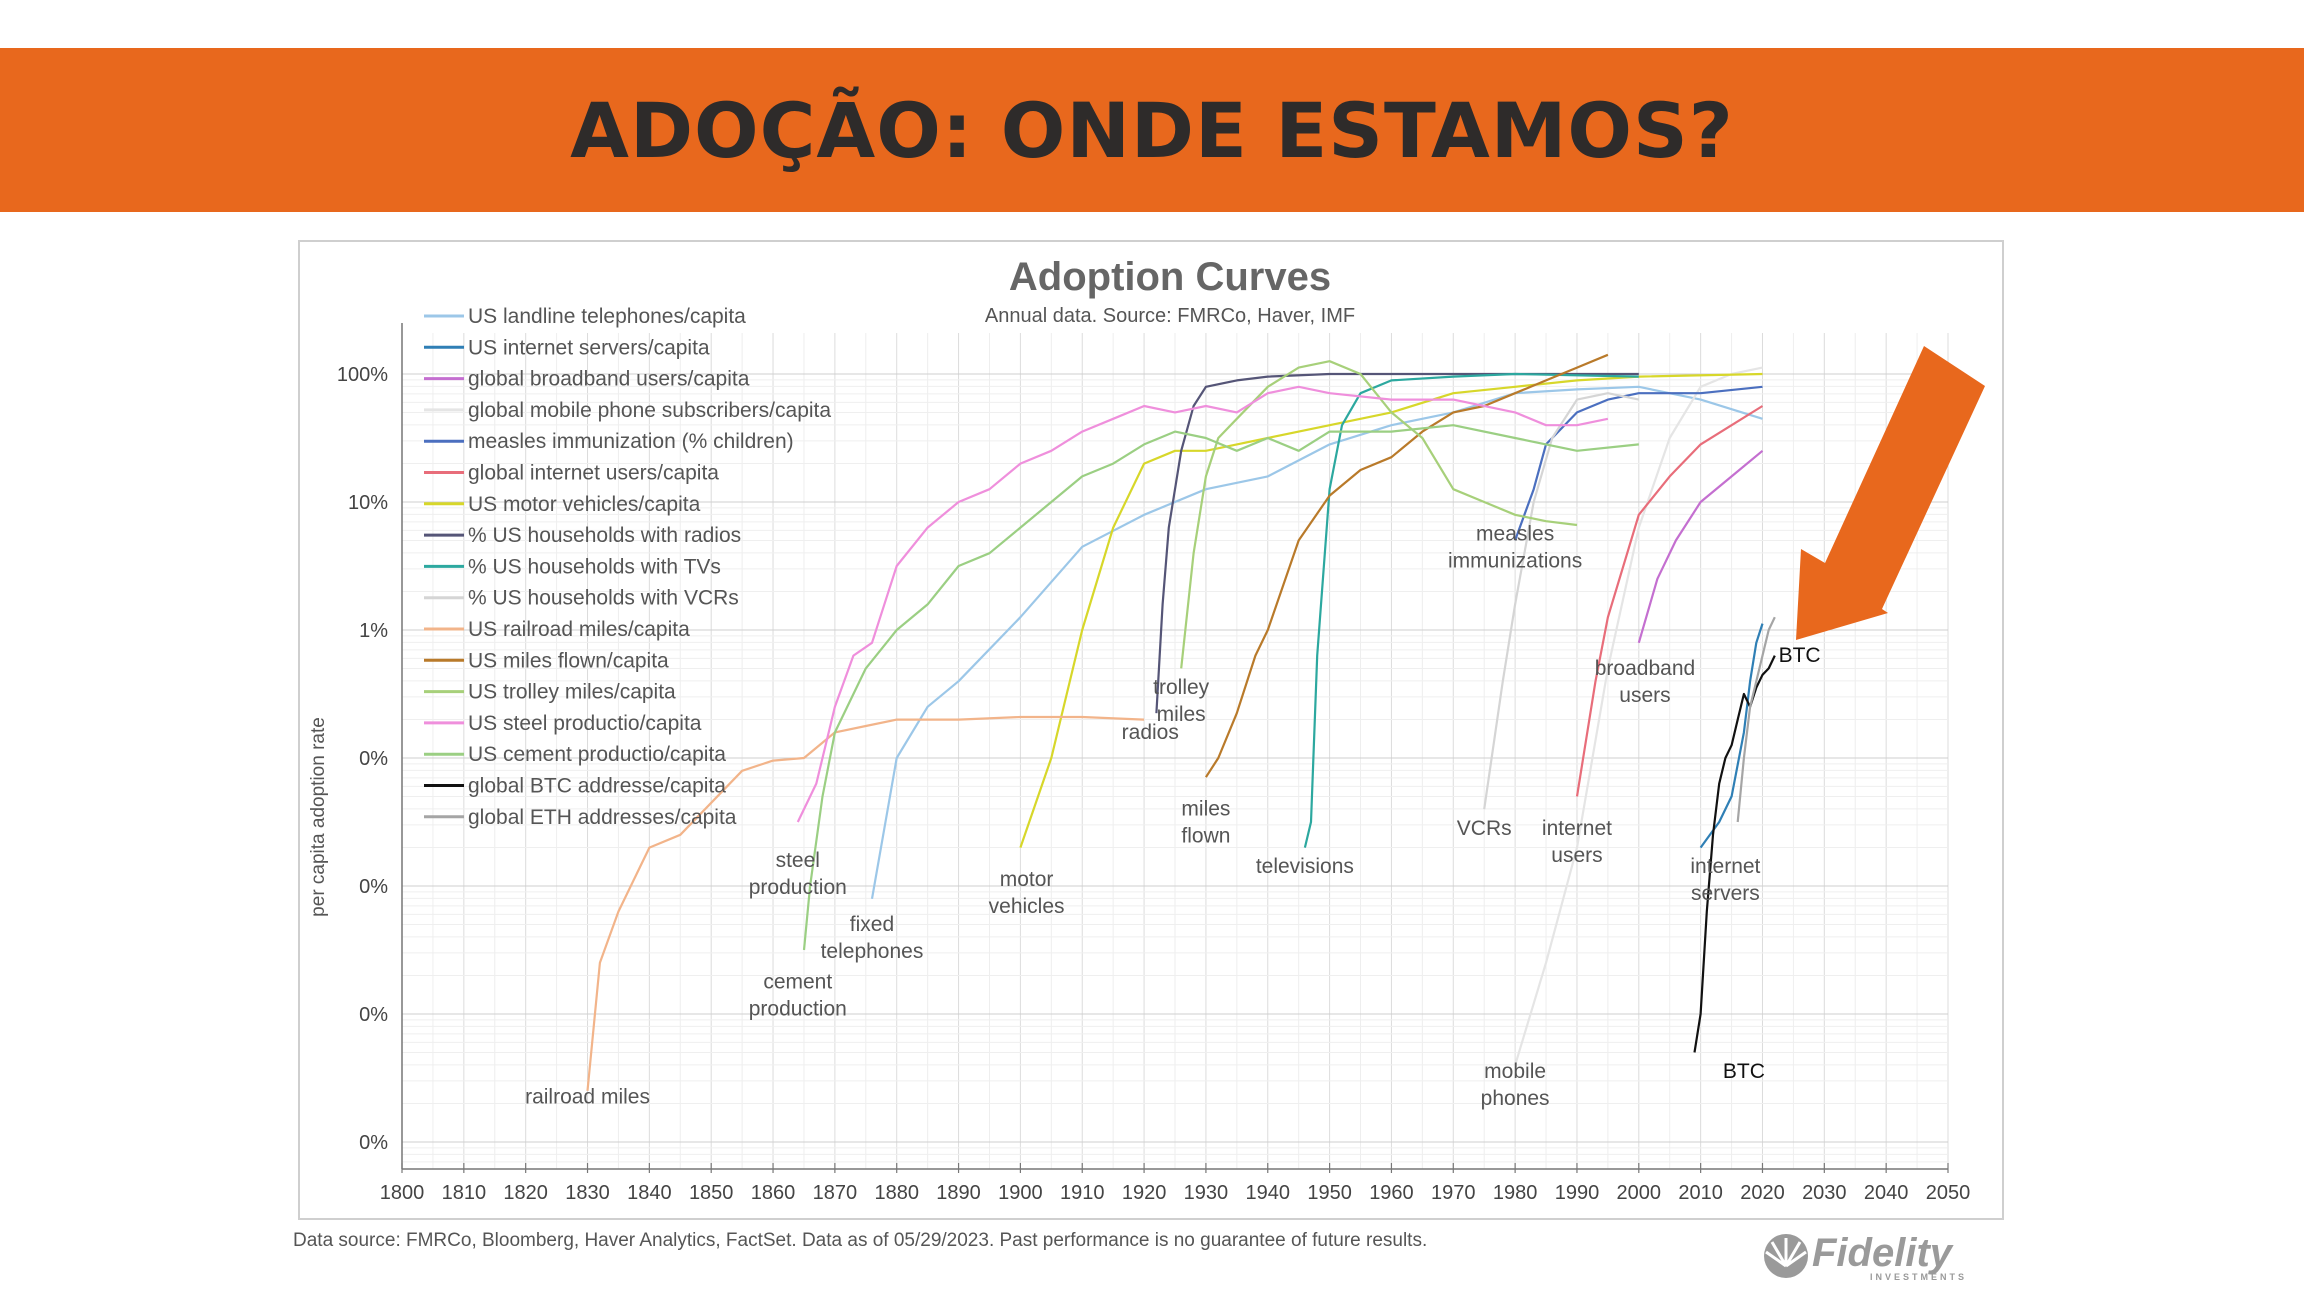  What do you see at coordinates (318, 817) in the screenshot?
I see `y-axis-label: per capita adoption rate` at bounding box center [318, 817].